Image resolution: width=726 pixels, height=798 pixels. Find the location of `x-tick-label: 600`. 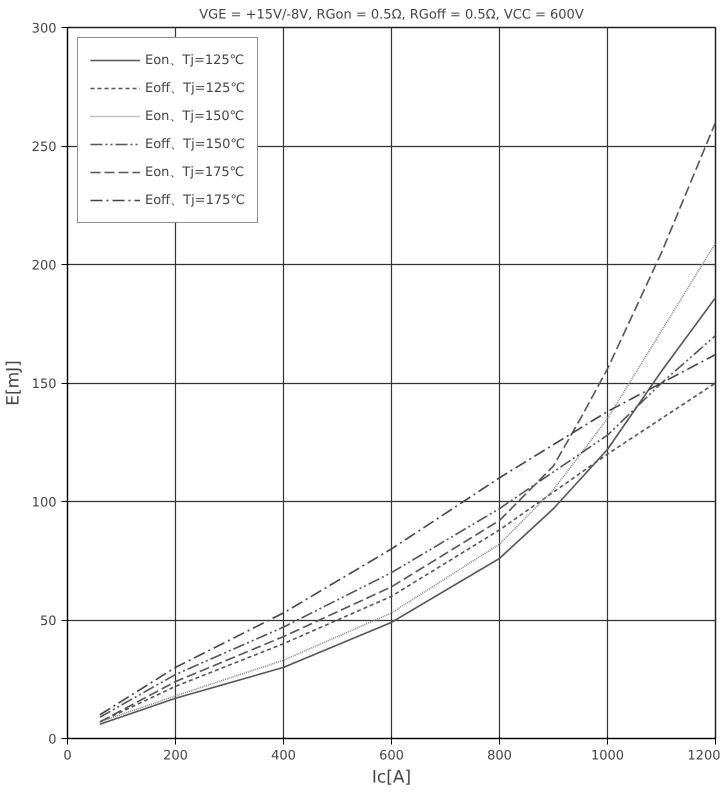

x-tick-label: 600 is located at coordinates (391, 756).